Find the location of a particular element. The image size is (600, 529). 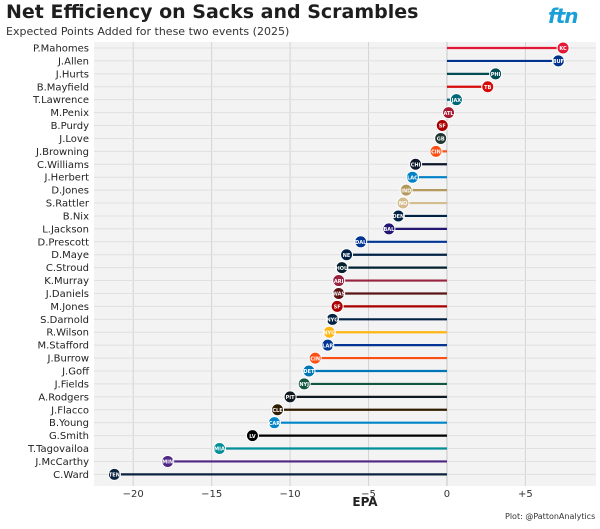

team-logo-icon: CAR is located at coordinates (274, 423).